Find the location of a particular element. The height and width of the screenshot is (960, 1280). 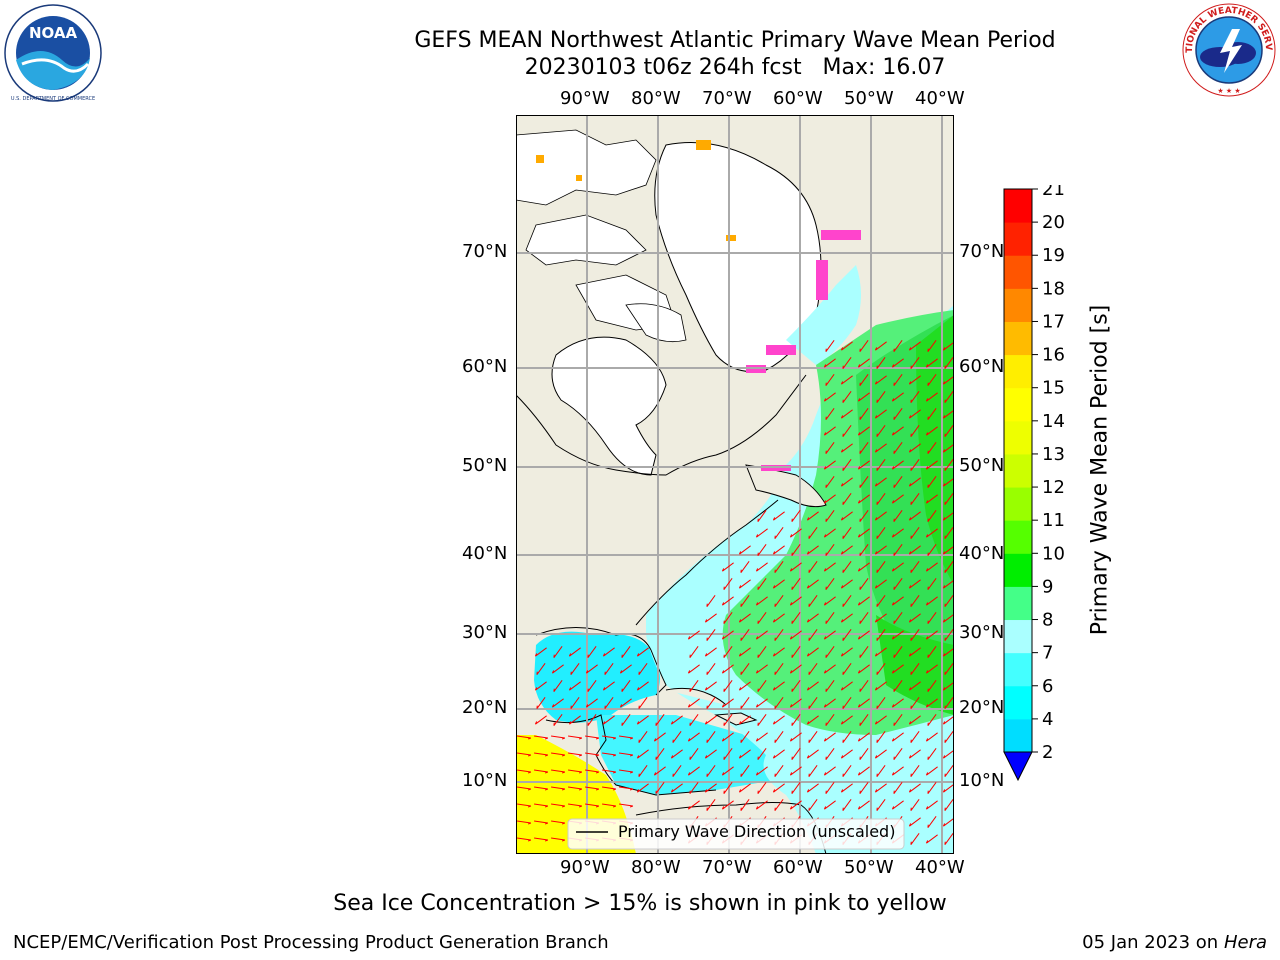

colorbar-label: Primary Wave Mean Period [s] is located at coordinates (1100, 470).